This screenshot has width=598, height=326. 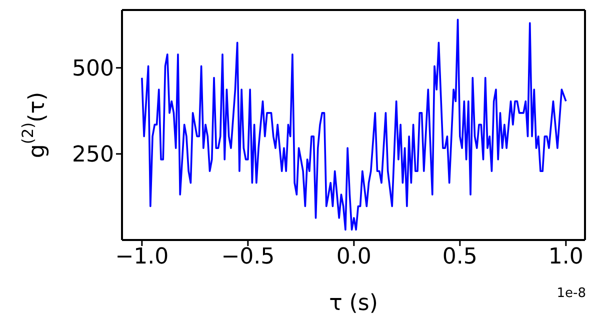 I want to click on x-tick-label: −1.0, so click(x=142, y=257).